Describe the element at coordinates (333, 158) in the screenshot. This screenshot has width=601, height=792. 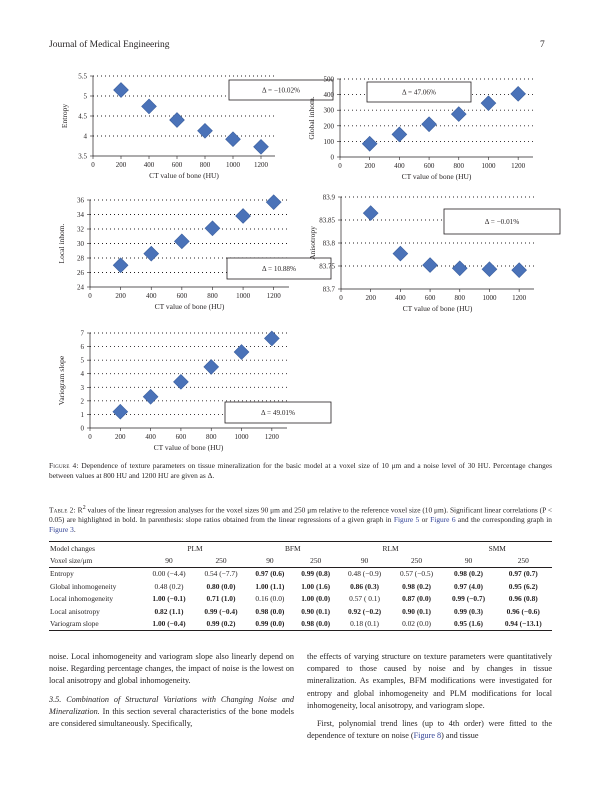
I see `y-tick-label: 0` at that location.